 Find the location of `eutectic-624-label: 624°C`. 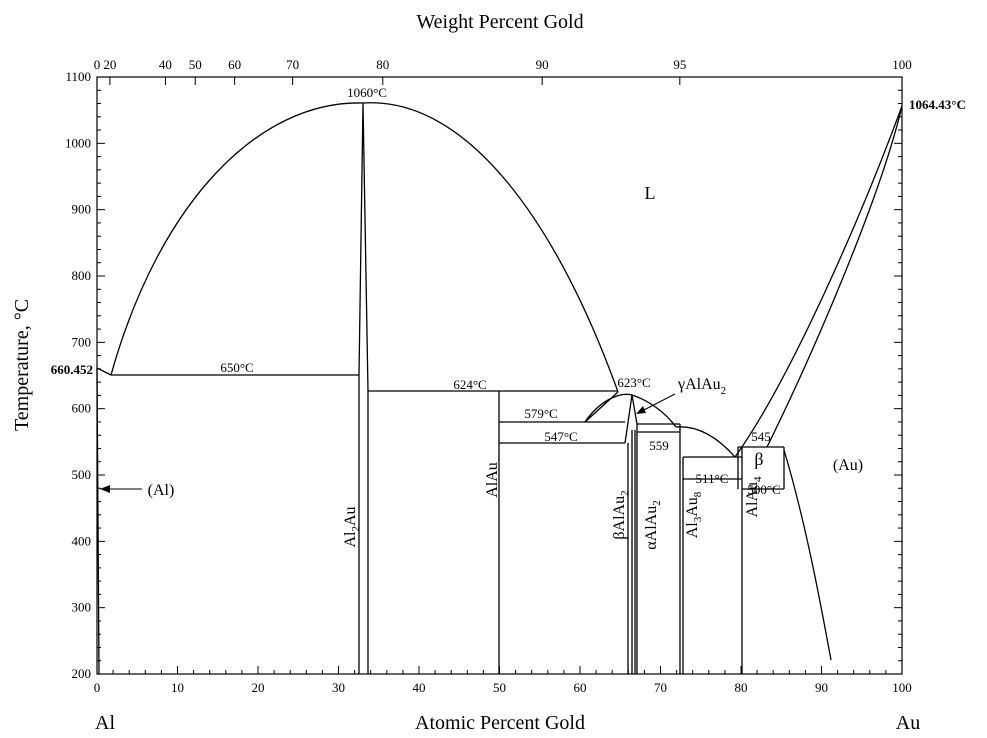

eutectic-624-label: 624°C is located at coordinates (469, 384).